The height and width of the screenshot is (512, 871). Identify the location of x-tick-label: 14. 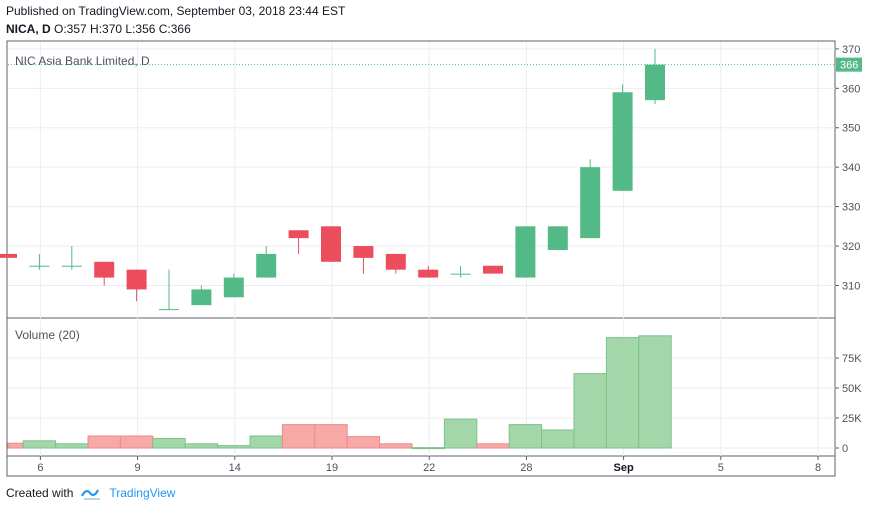
(235, 468).